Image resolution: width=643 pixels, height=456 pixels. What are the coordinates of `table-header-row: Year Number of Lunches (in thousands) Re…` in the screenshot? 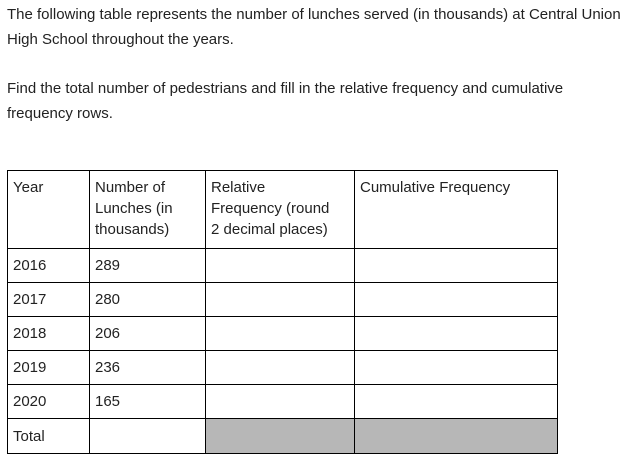 It's located at (282, 209).